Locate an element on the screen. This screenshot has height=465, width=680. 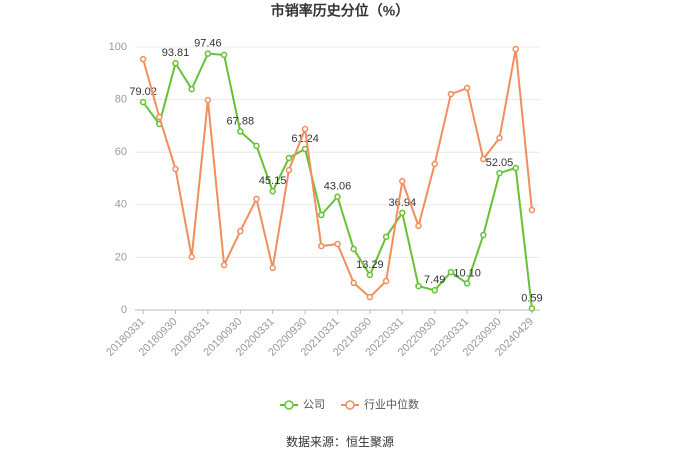
data-label: 61.24 is located at coordinates (305, 139).